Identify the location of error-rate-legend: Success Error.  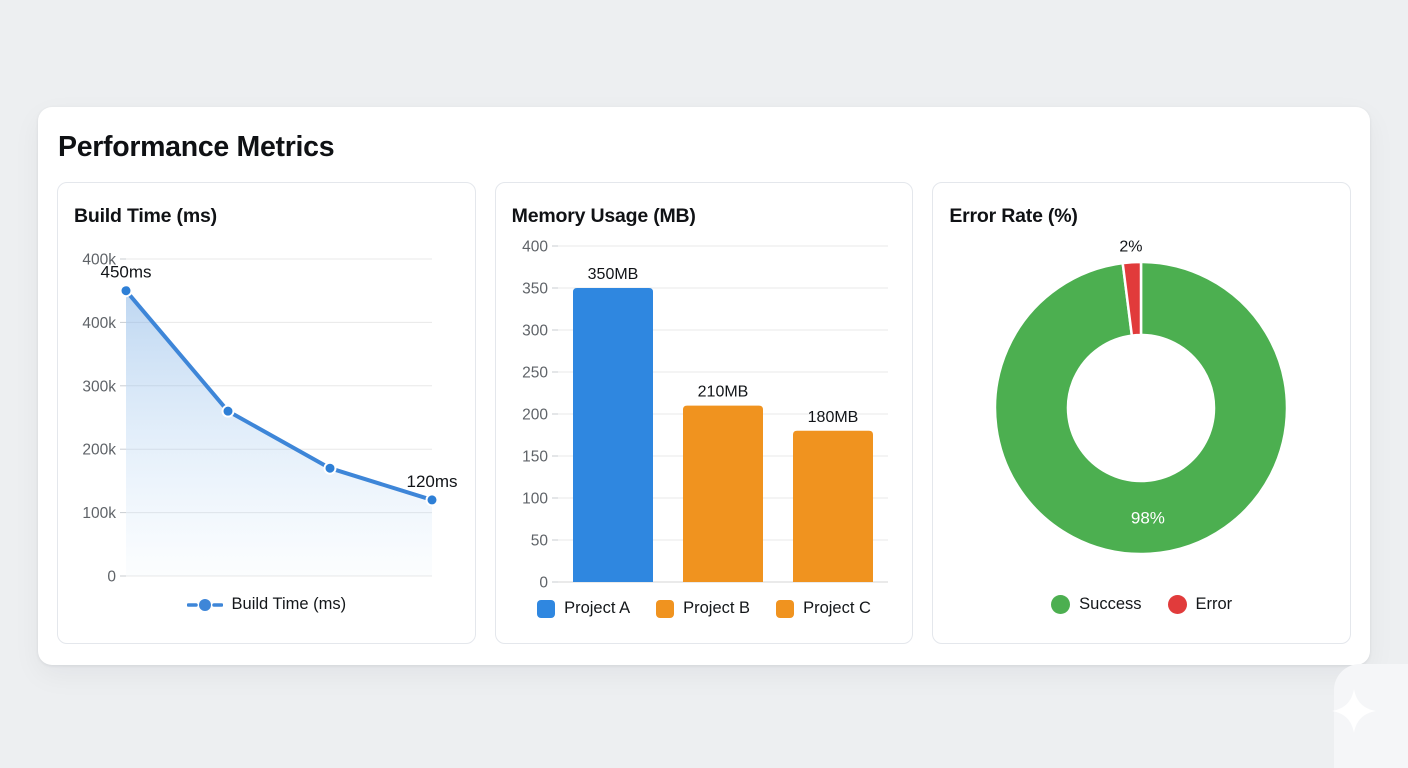
(1141, 605).